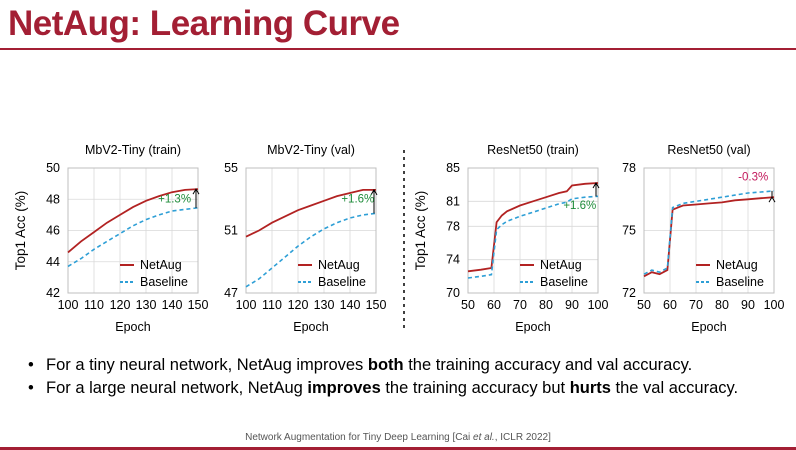 Image resolution: width=796 pixels, height=450 pixels. Describe the element at coordinates (533, 150) in the screenshot. I see `chart-title: ResNet50 (train)` at that location.